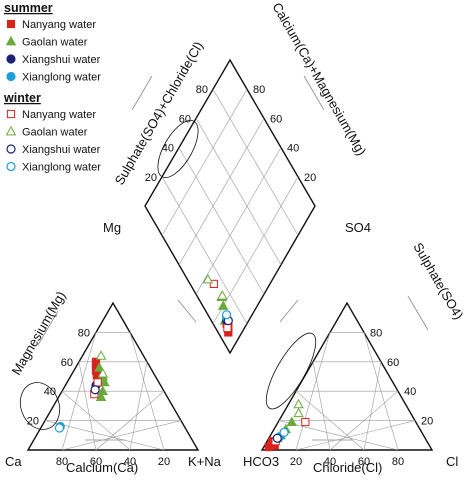  Describe the element at coordinates (11, 76) in the screenshot. I see `legend-marker-summer-xianglong-water` at that location.